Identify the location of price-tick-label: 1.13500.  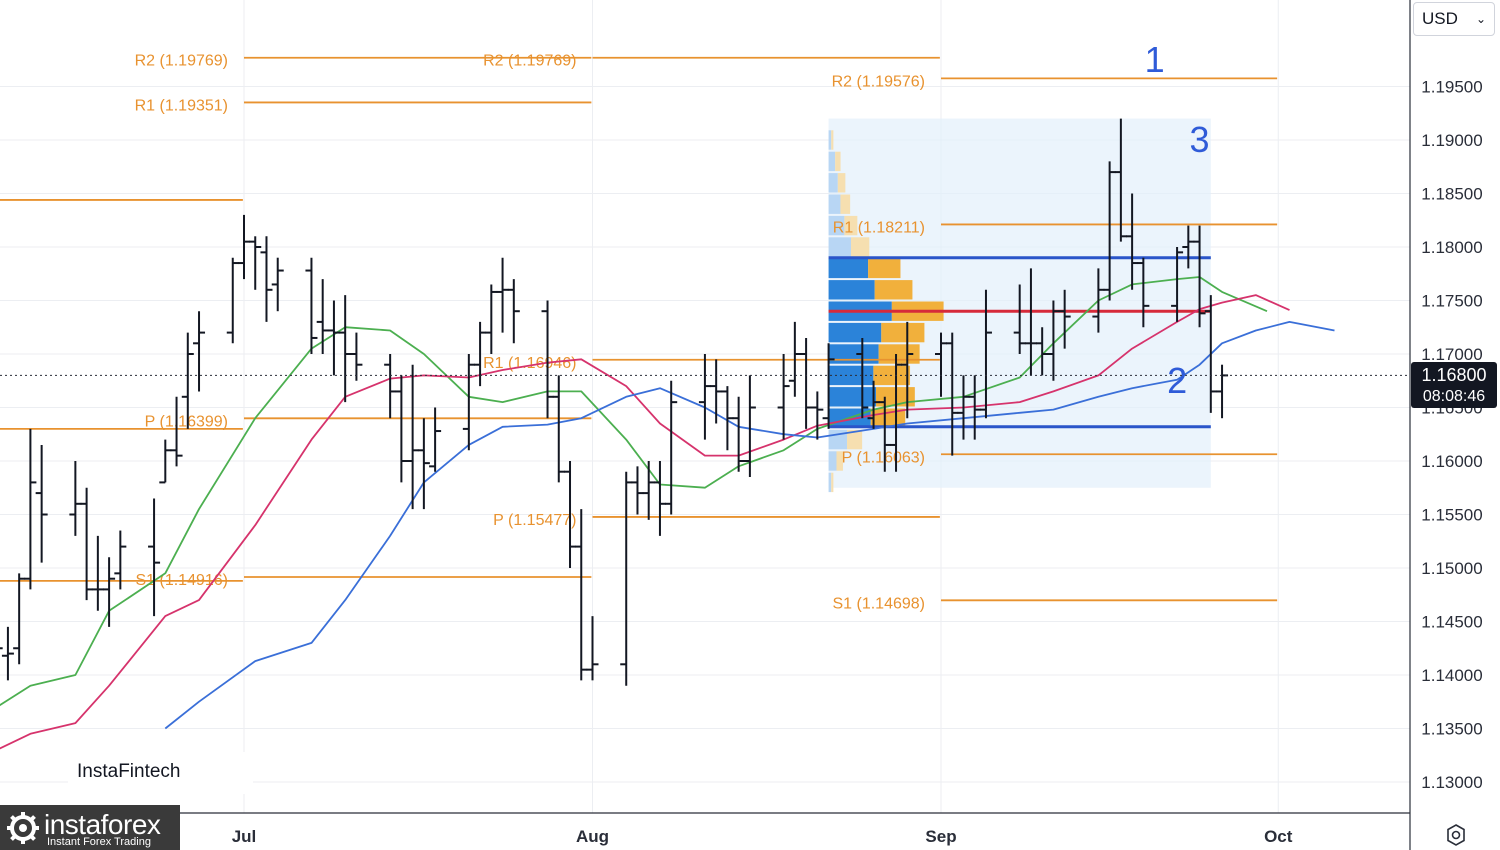
(1451, 729).